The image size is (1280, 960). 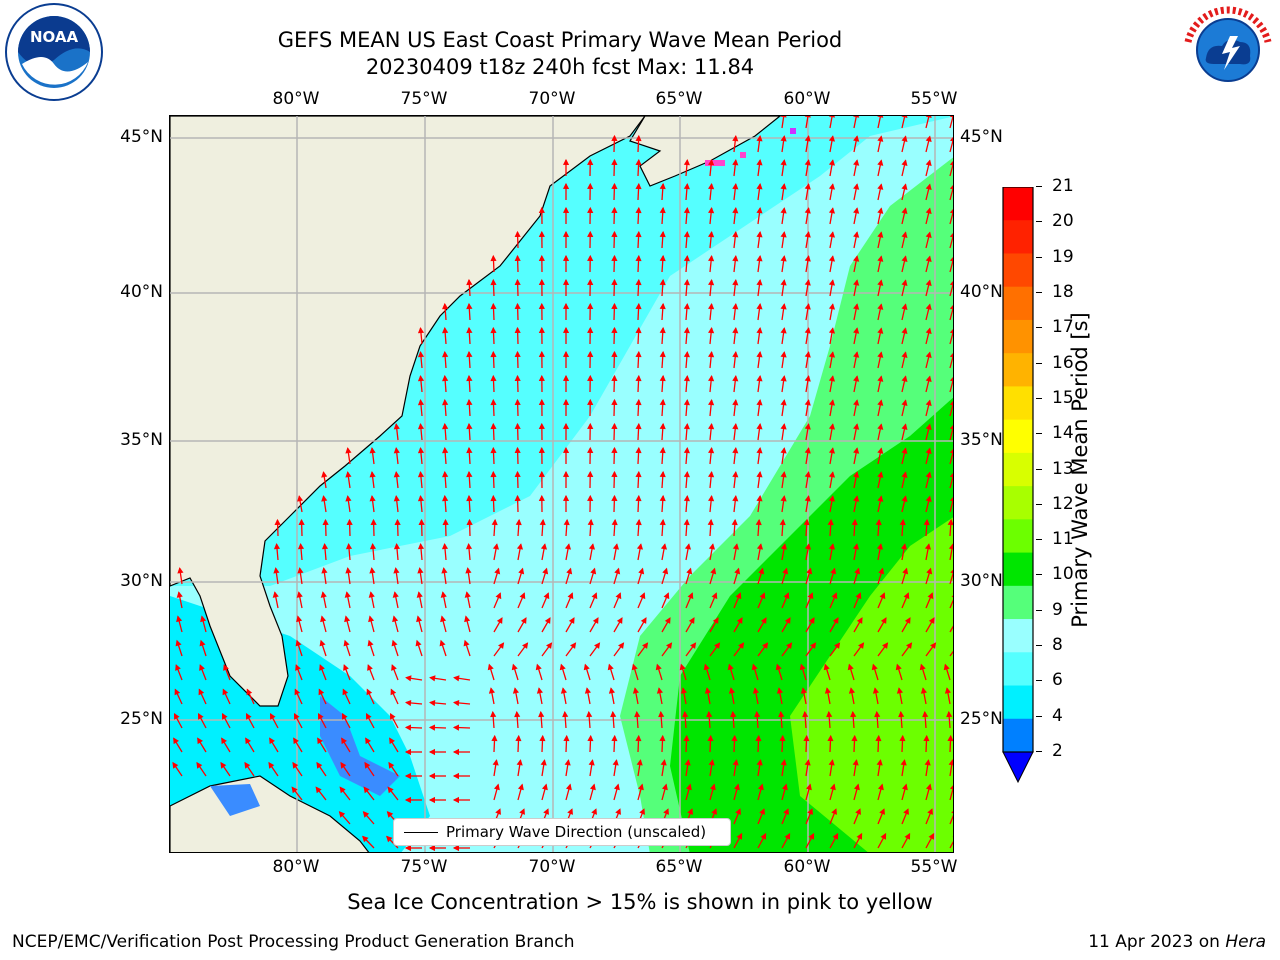 What do you see at coordinates (981, 581) in the screenshot?
I see `lat-label-right: 30°N` at bounding box center [981, 581].